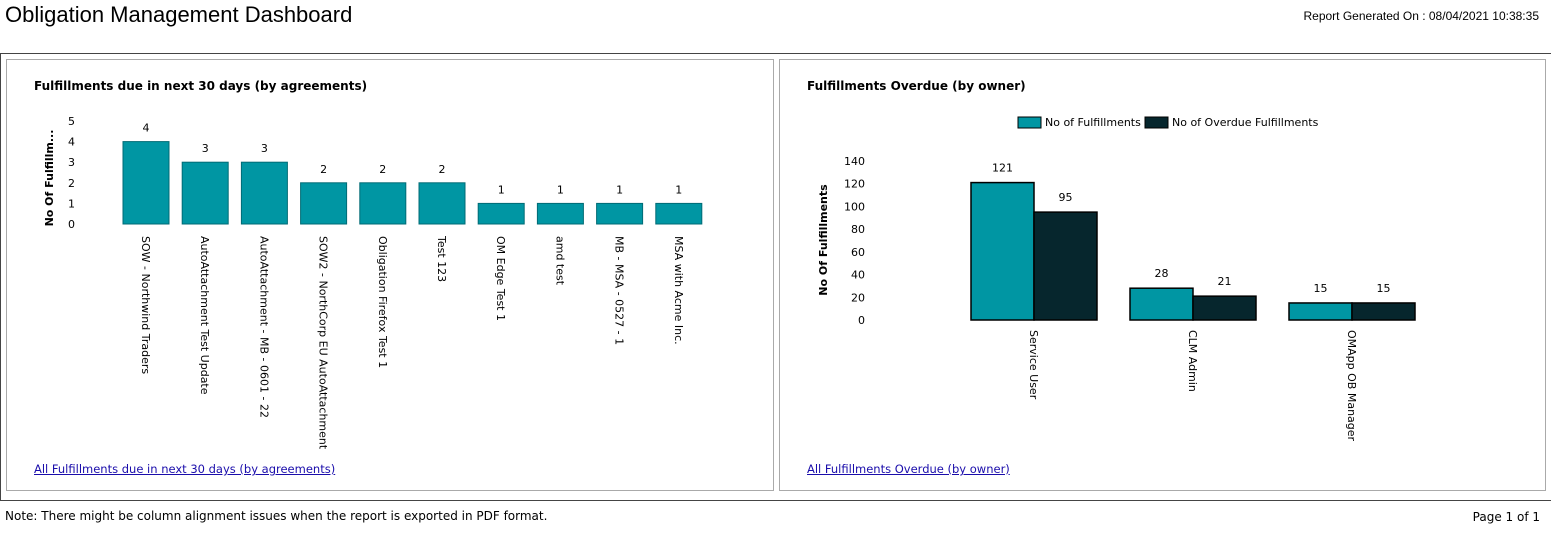 This screenshot has width=1551, height=534. Describe the element at coordinates (1093, 122) in the screenshot. I see `legend-label: No of Fulfillments` at that location.